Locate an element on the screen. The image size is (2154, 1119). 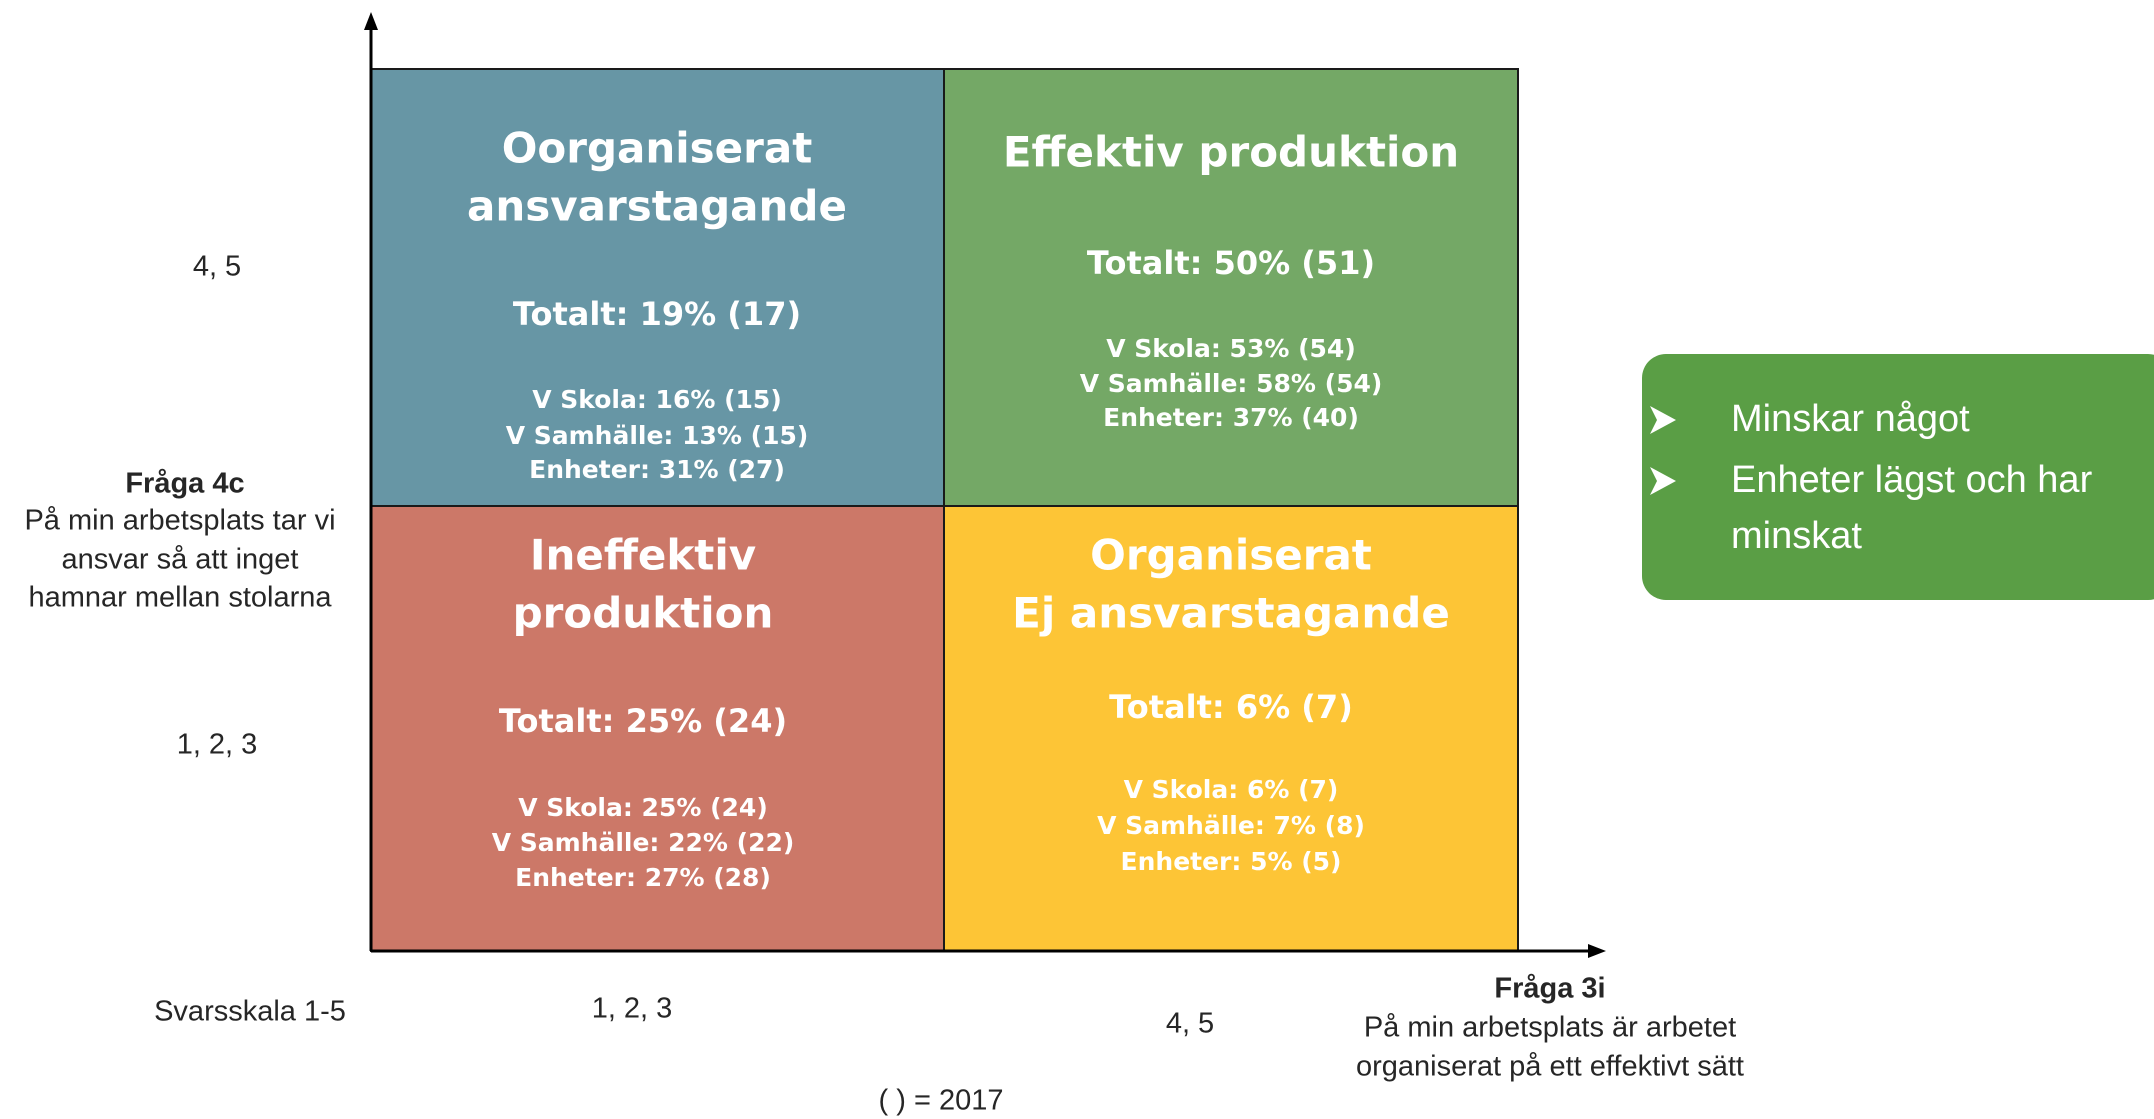
quadrant-total: Totalt: 19% (17) is located at coordinates (657, 314).